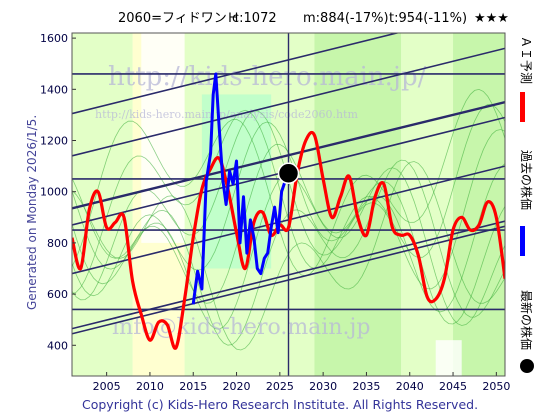 This screenshot has height=420, width=560. What do you see at coordinates (453, 386) in the screenshot?
I see `x-tick-label-2045: 2045` at bounding box center [453, 386].